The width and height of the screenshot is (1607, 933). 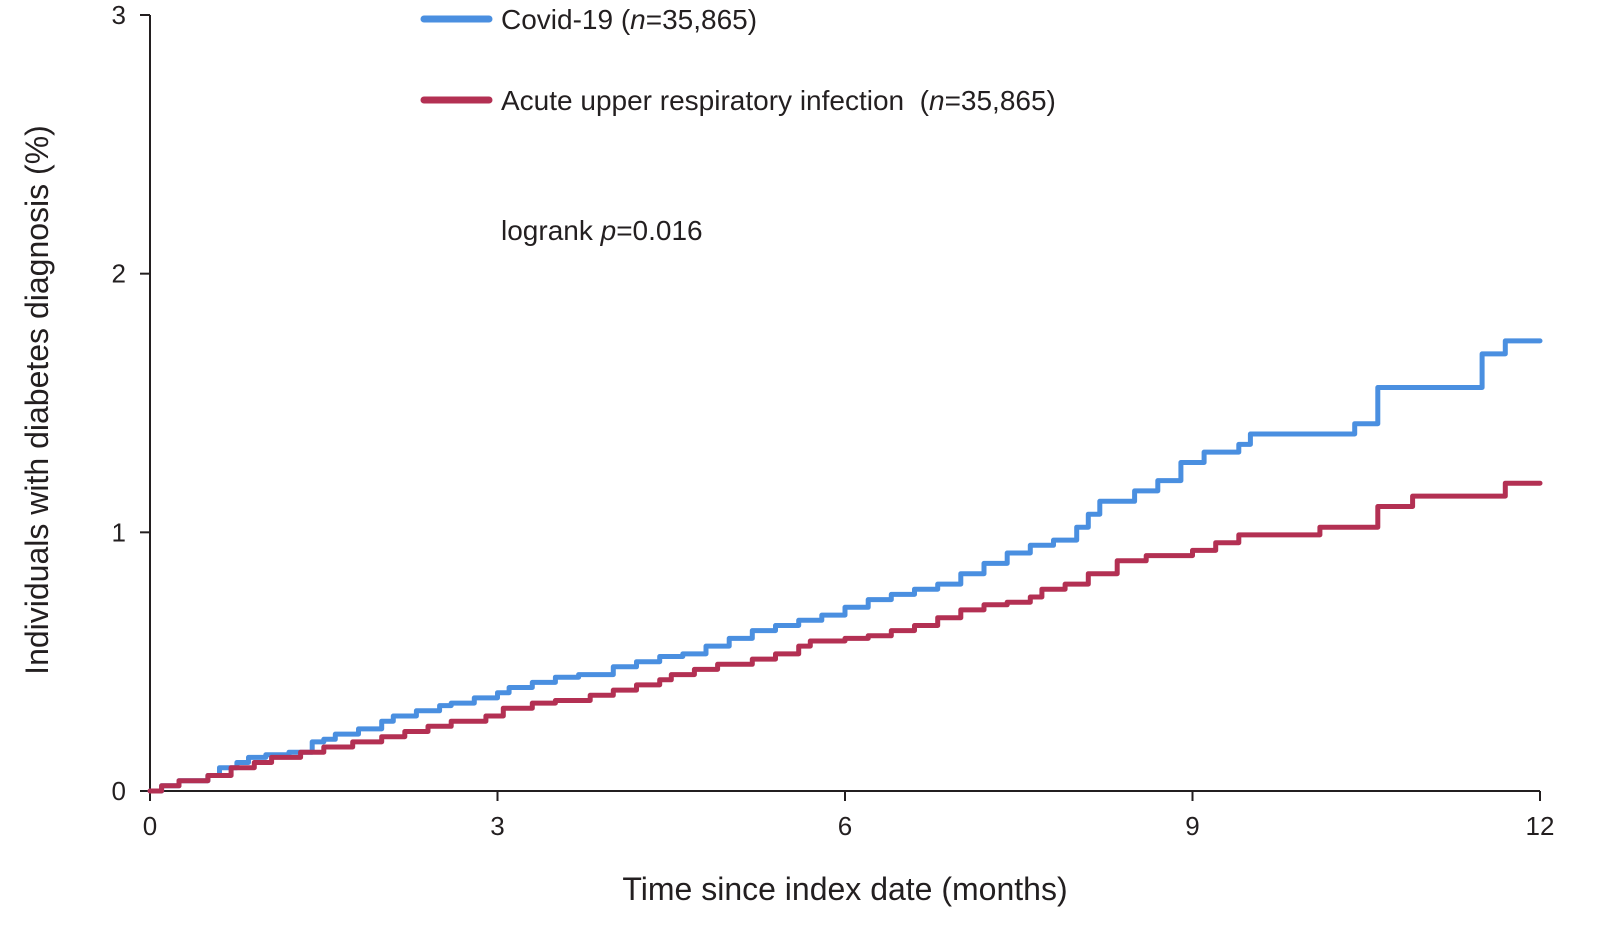 I want to click on x-axis-ticks: 0 3 6 9 12, so click(x=849, y=816).